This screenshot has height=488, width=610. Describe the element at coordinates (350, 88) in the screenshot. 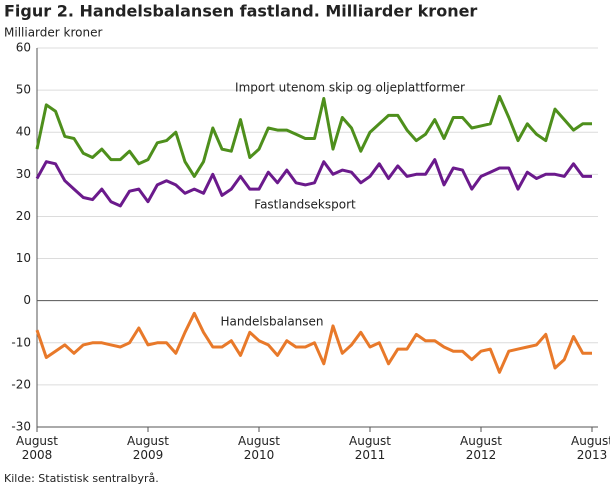

I see `series-label: Import utenom skip og oljeplattformer` at that location.